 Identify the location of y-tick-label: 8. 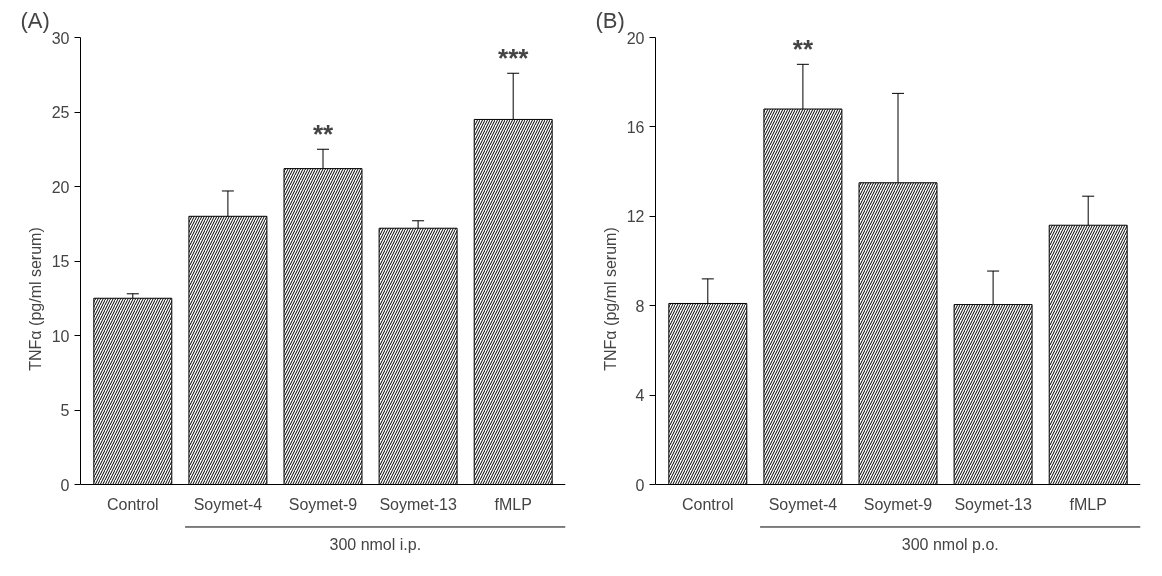
(640, 306).